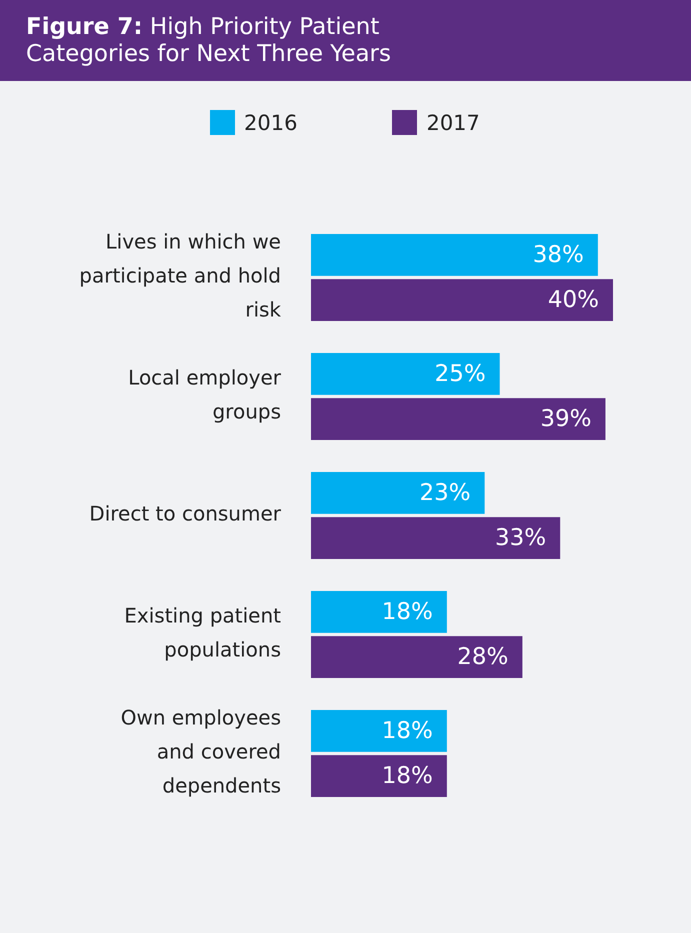  Describe the element at coordinates (200, 752) in the screenshot. I see `y-tick-label: Own employees and covered dependents` at that location.